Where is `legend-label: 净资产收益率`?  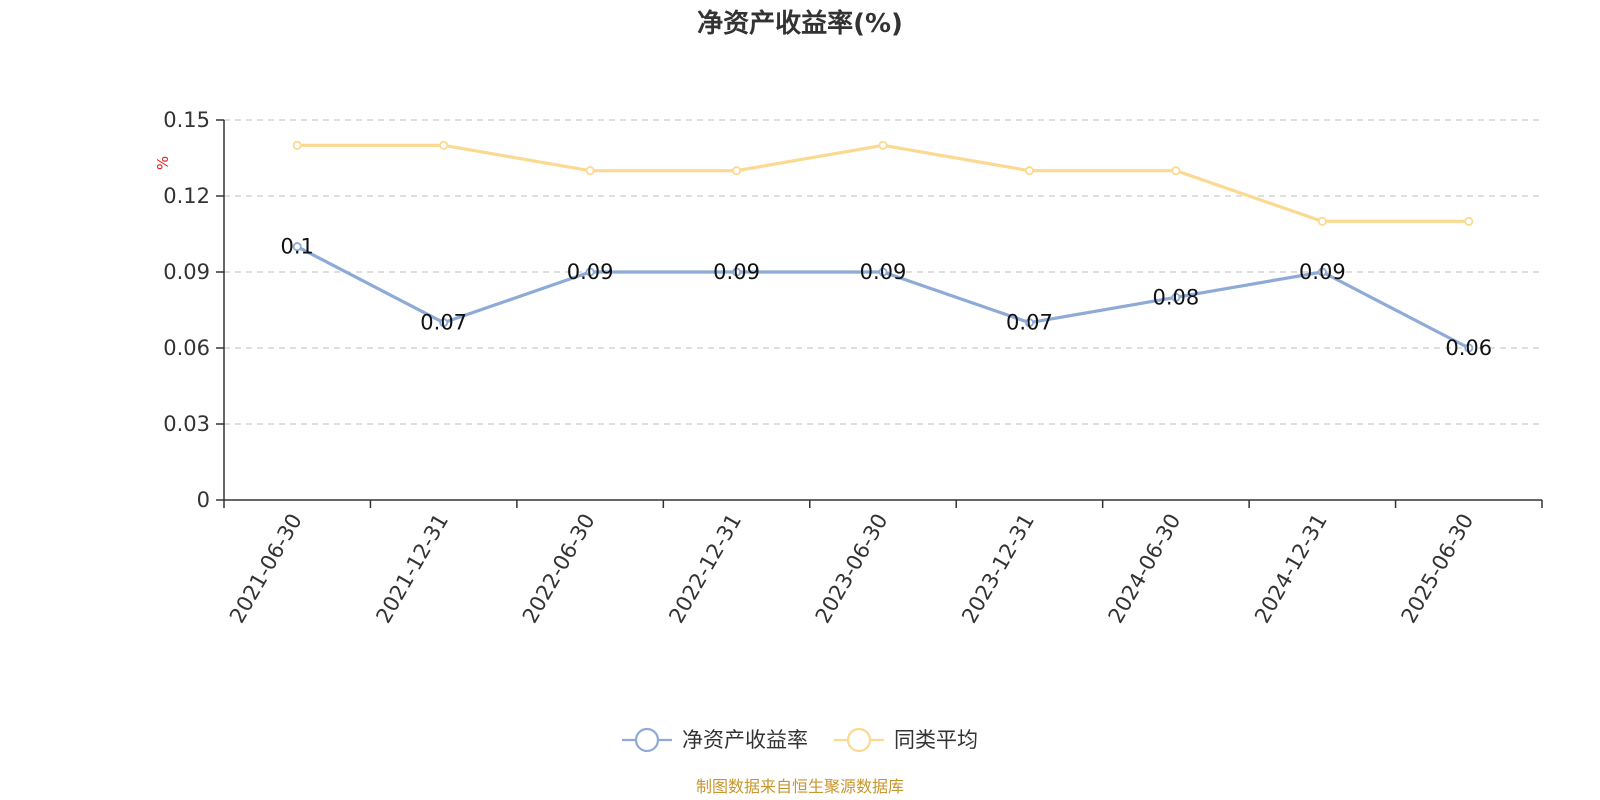 legend-label: 净资产收益率 is located at coordinates (745, 740).